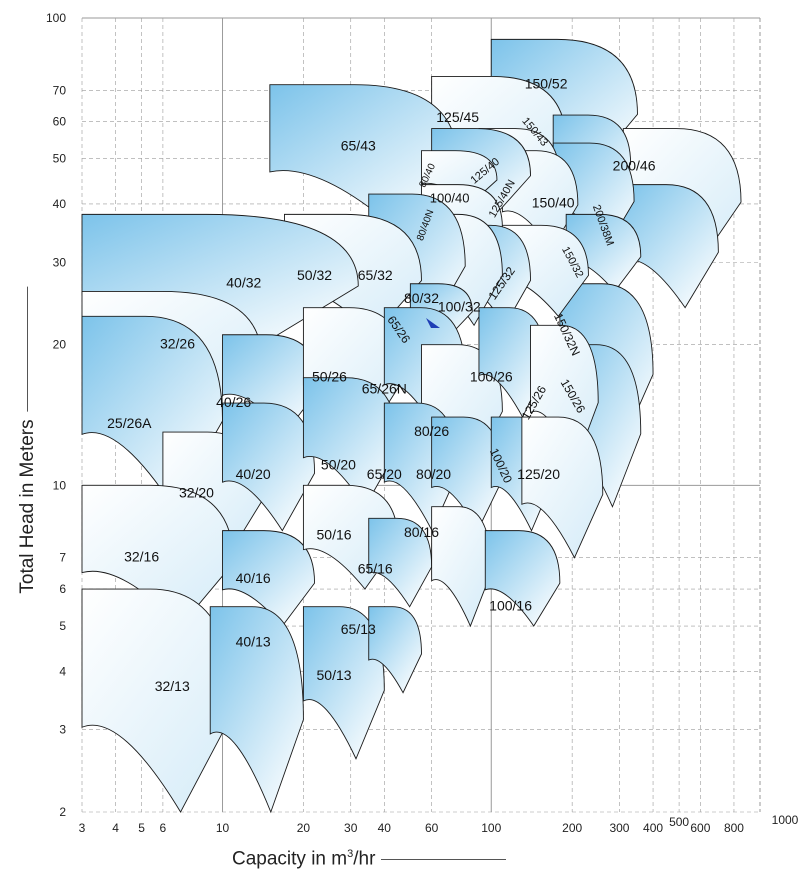  Describe the element at coordinates (431, 431) in the screenshot. I see `pump-model-label: 80/26` at that location.